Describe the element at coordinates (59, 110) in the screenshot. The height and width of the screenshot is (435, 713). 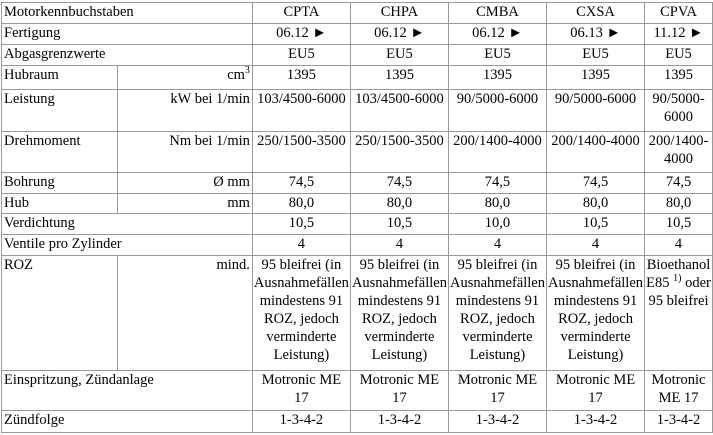
I see `row-label: Leistung` at that location.